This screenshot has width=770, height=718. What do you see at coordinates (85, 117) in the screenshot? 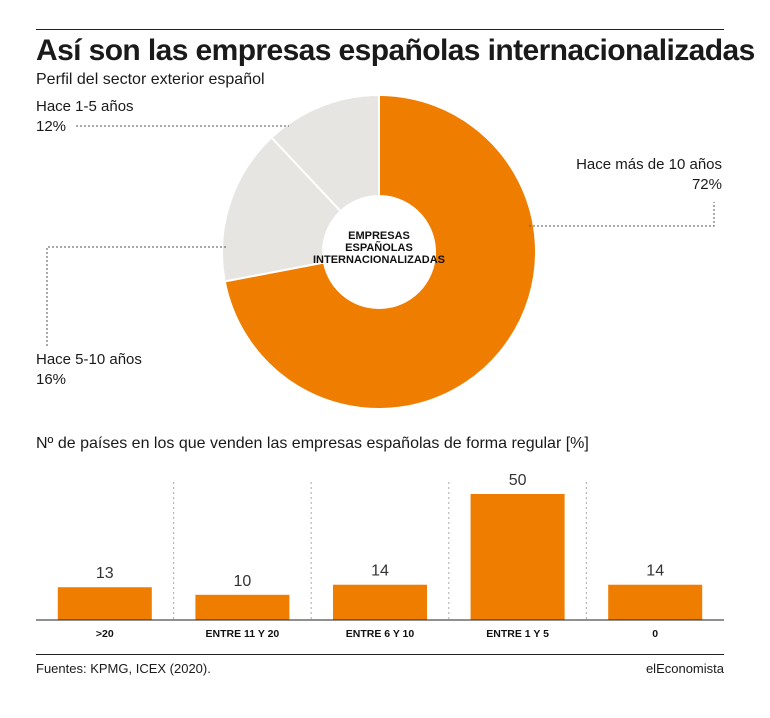
I see `donut-label-1to5: Hace 1-5 años 12%` at bounding box center [85, 117].